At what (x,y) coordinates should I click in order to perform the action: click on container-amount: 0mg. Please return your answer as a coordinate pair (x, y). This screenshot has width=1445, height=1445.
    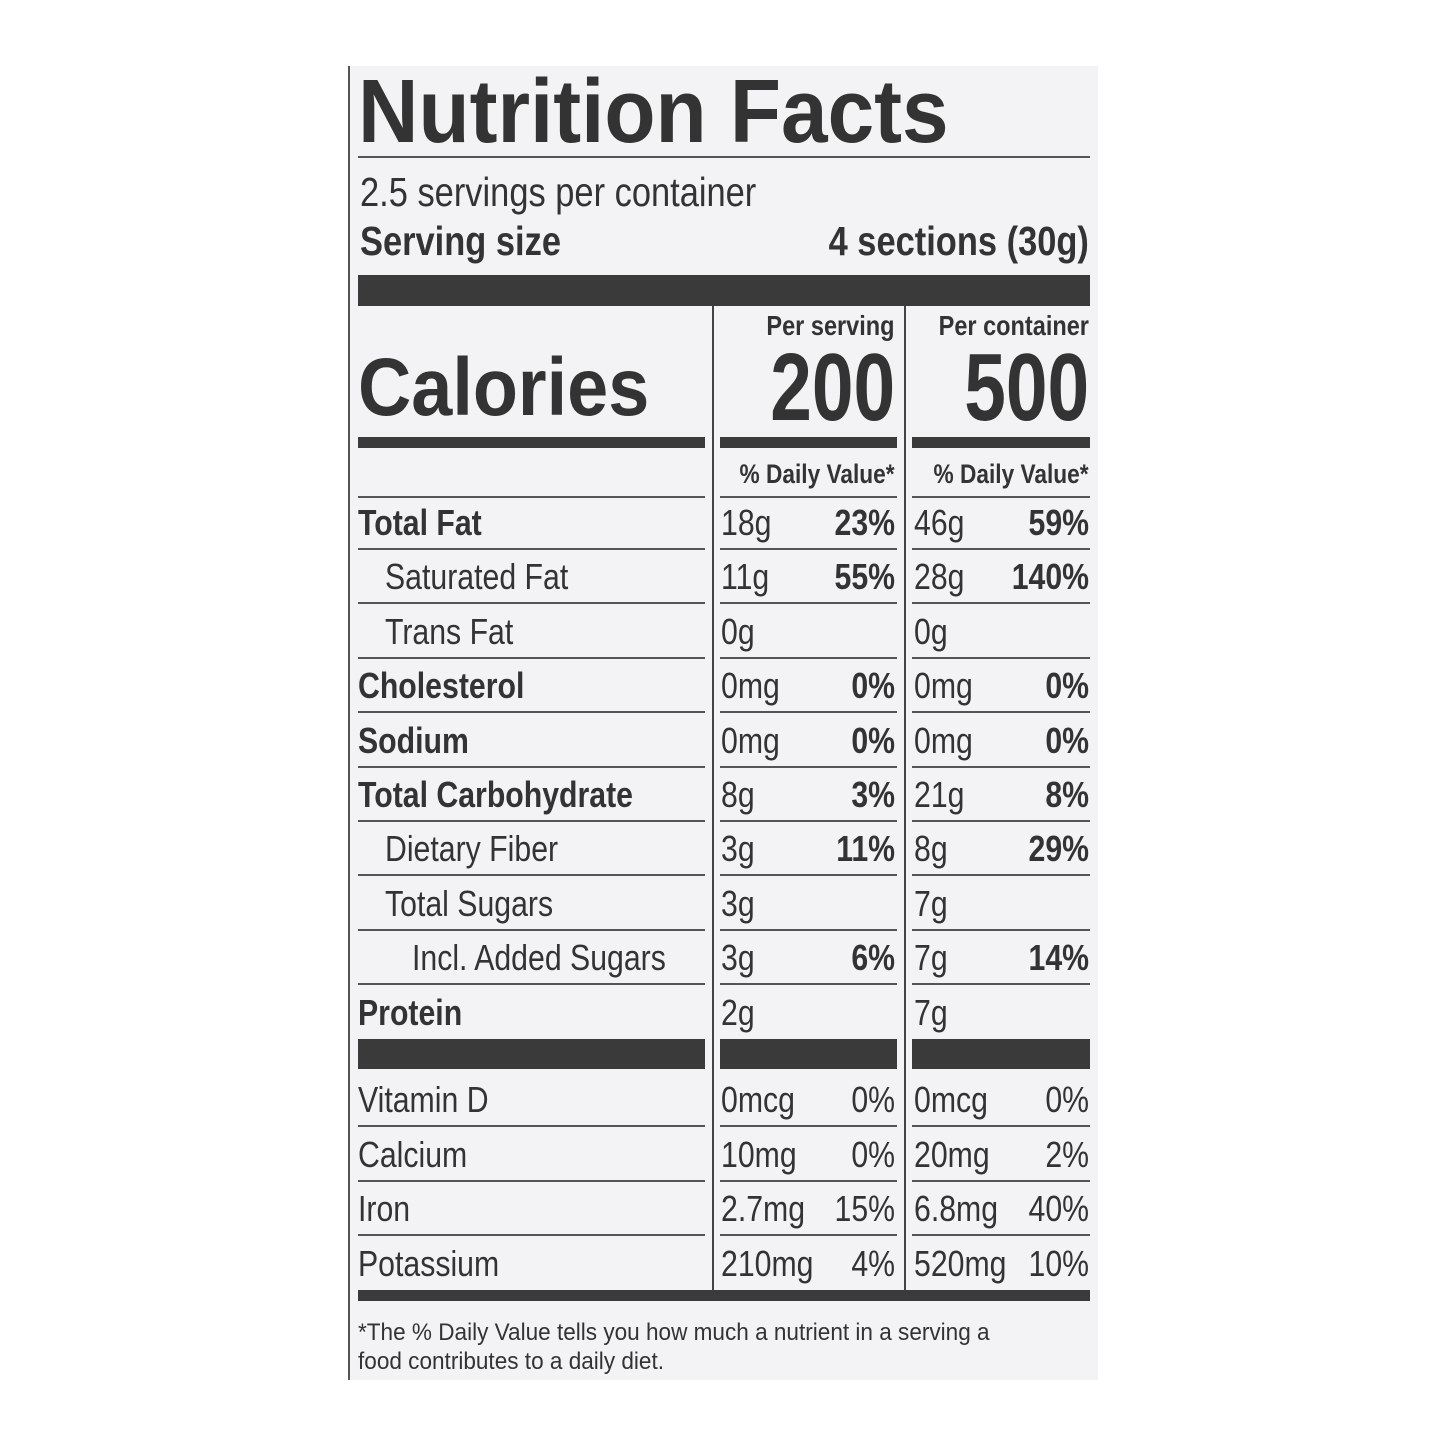
    Looking at the image, I should click on (949, 740).